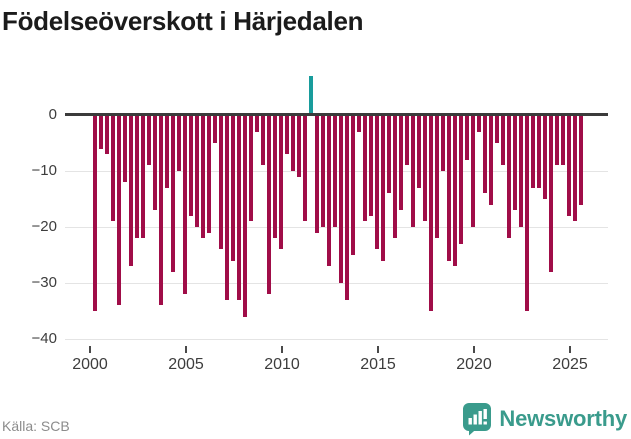 The width and height of the screenshot is (631, 439). I want to click on y-tick-label: −10, so click(44, 170).